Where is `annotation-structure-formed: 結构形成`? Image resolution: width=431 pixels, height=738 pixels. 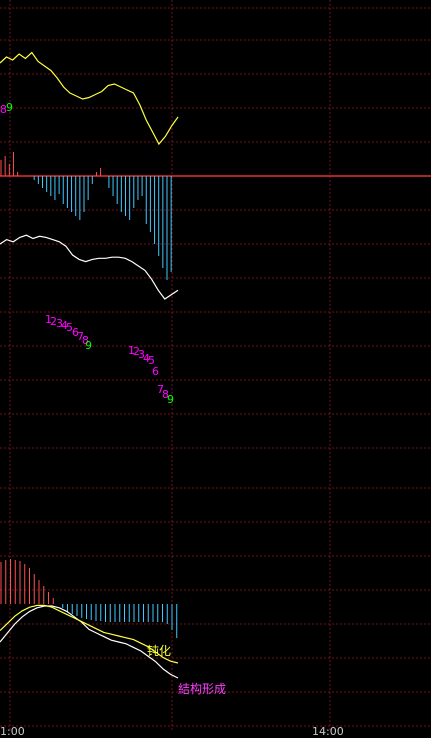 annotation-structure-formed: 結构形成 is located at coordinates (202, 689).